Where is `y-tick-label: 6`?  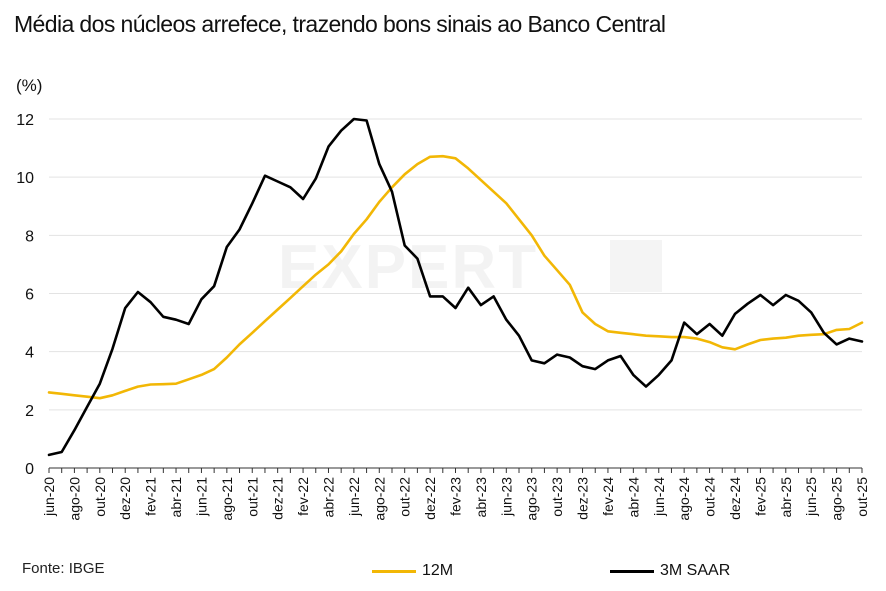
y-tick-label: 6 is located at coordinates (29, 295).